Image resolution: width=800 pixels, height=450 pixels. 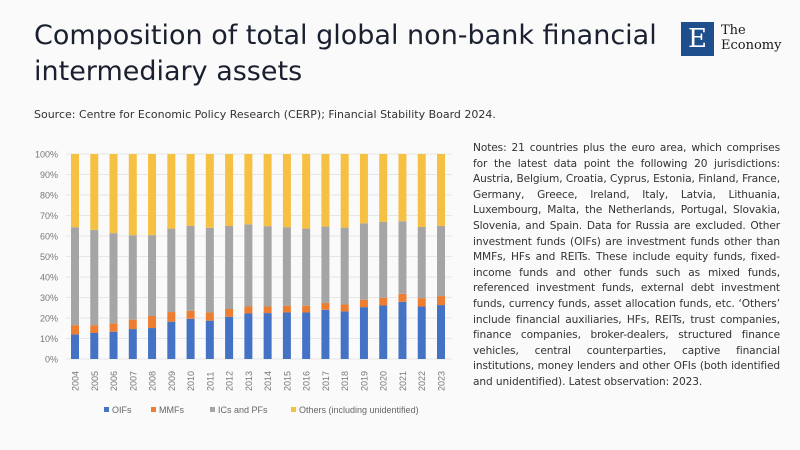 What do you see at coordinates (113, 194) in the screenshot?
I see `bar-others-2006` at bounding box center [113, 194].